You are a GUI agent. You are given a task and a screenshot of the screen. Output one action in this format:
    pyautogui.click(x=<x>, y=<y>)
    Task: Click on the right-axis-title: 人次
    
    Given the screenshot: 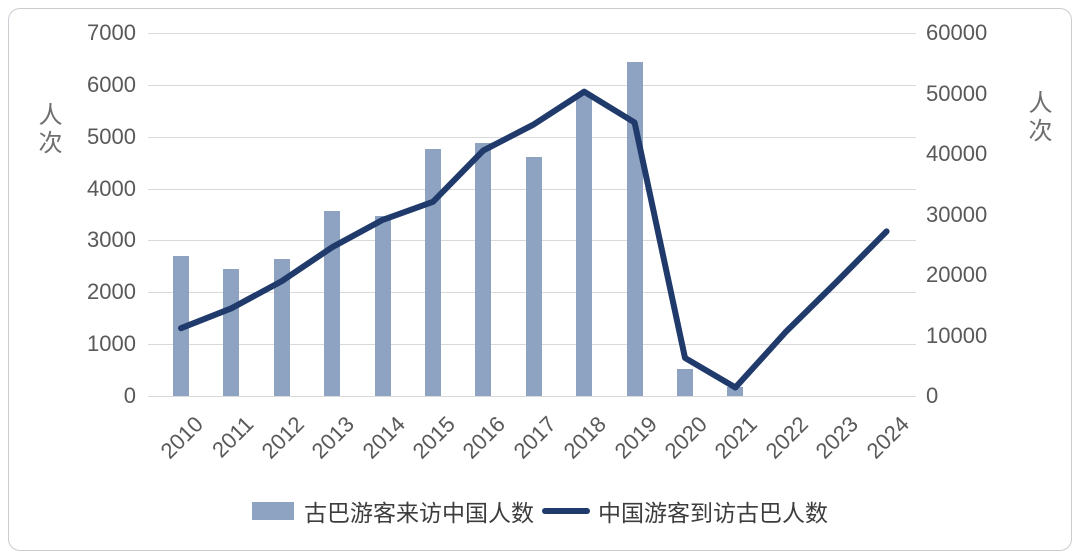 What is the action you would take?
    pyautogui.click(x=1037, y=118)
    